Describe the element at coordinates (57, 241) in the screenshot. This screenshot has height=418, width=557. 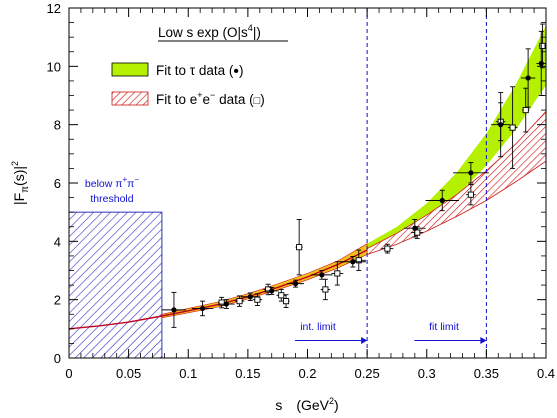
I see `y-tick-label: 4` at that location.